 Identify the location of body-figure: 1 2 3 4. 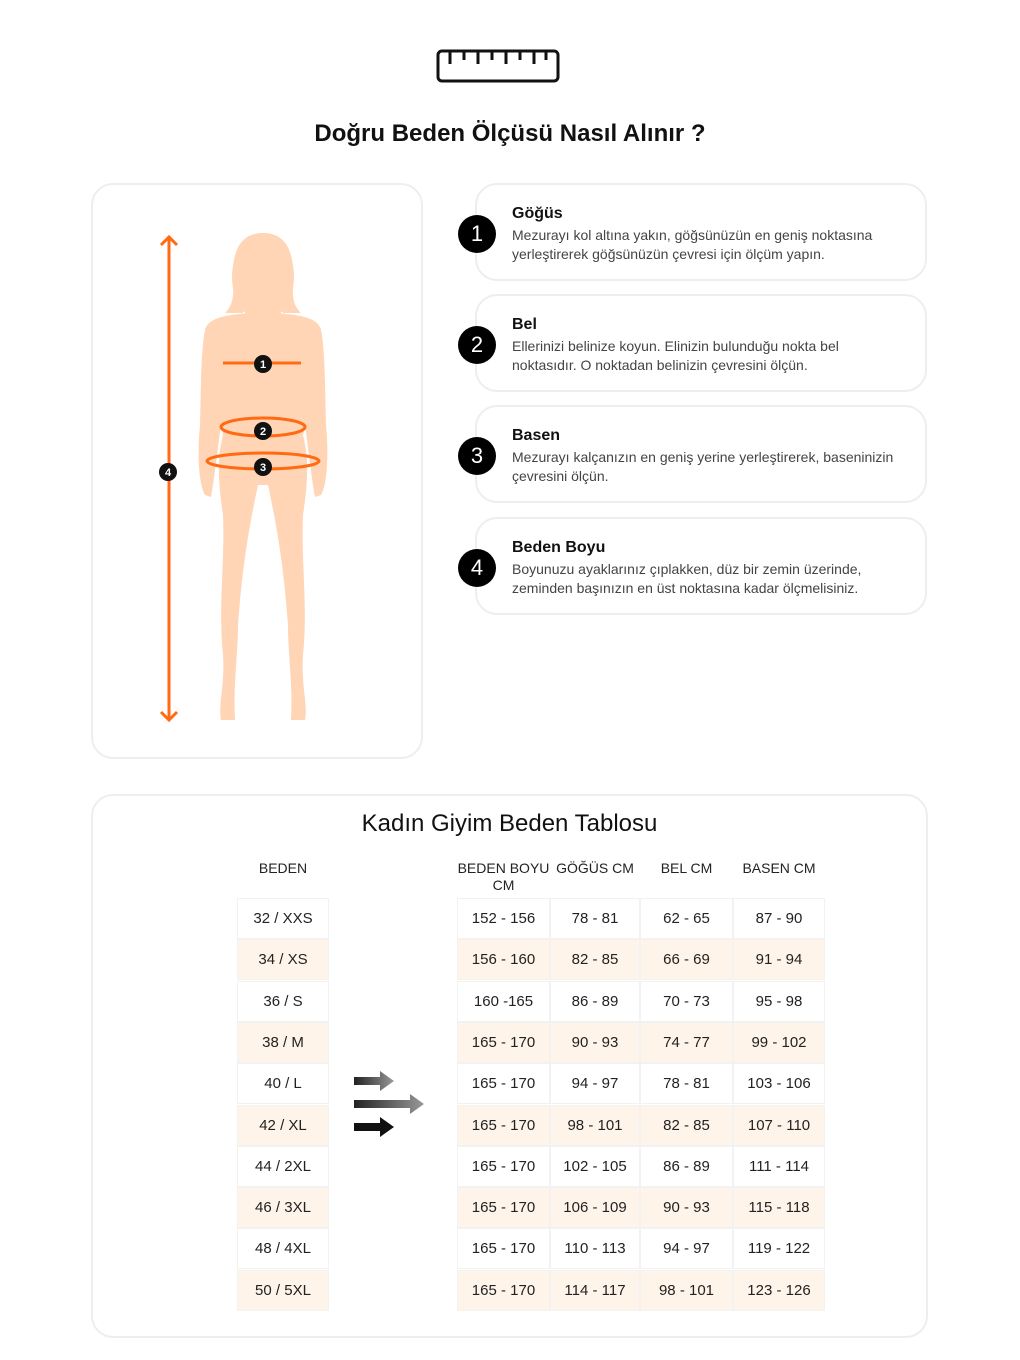
(243, 478).